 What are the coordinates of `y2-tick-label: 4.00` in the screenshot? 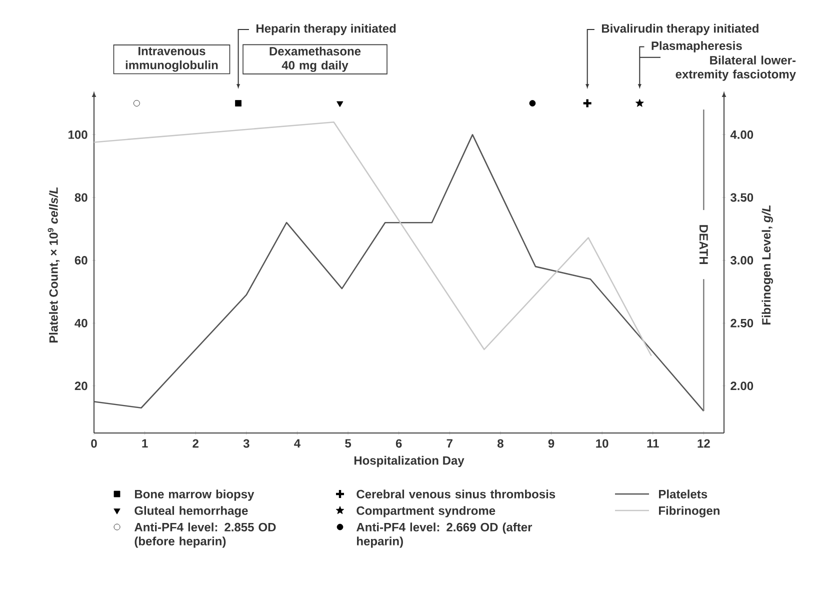 It's located at (742, 134).